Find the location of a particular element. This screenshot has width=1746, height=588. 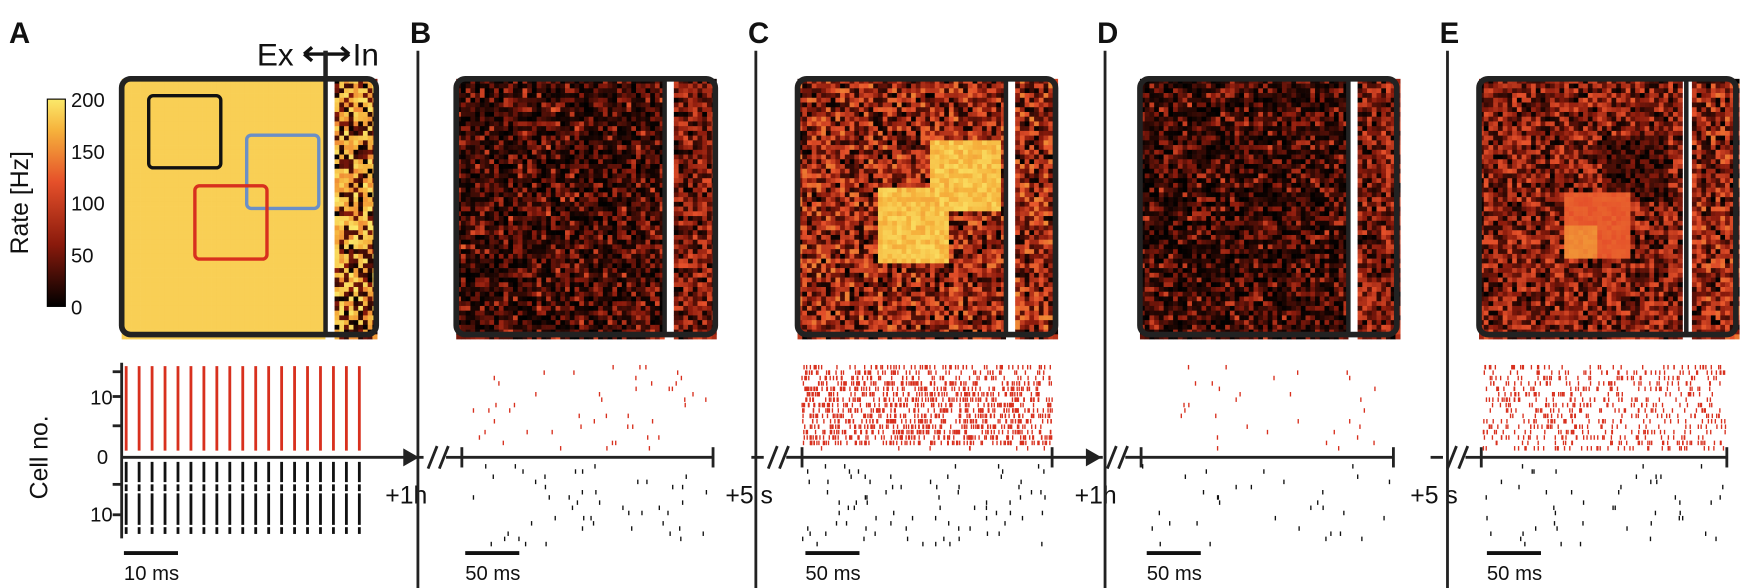

colorbar-tick: 100 is located at coordinates (88, 205).